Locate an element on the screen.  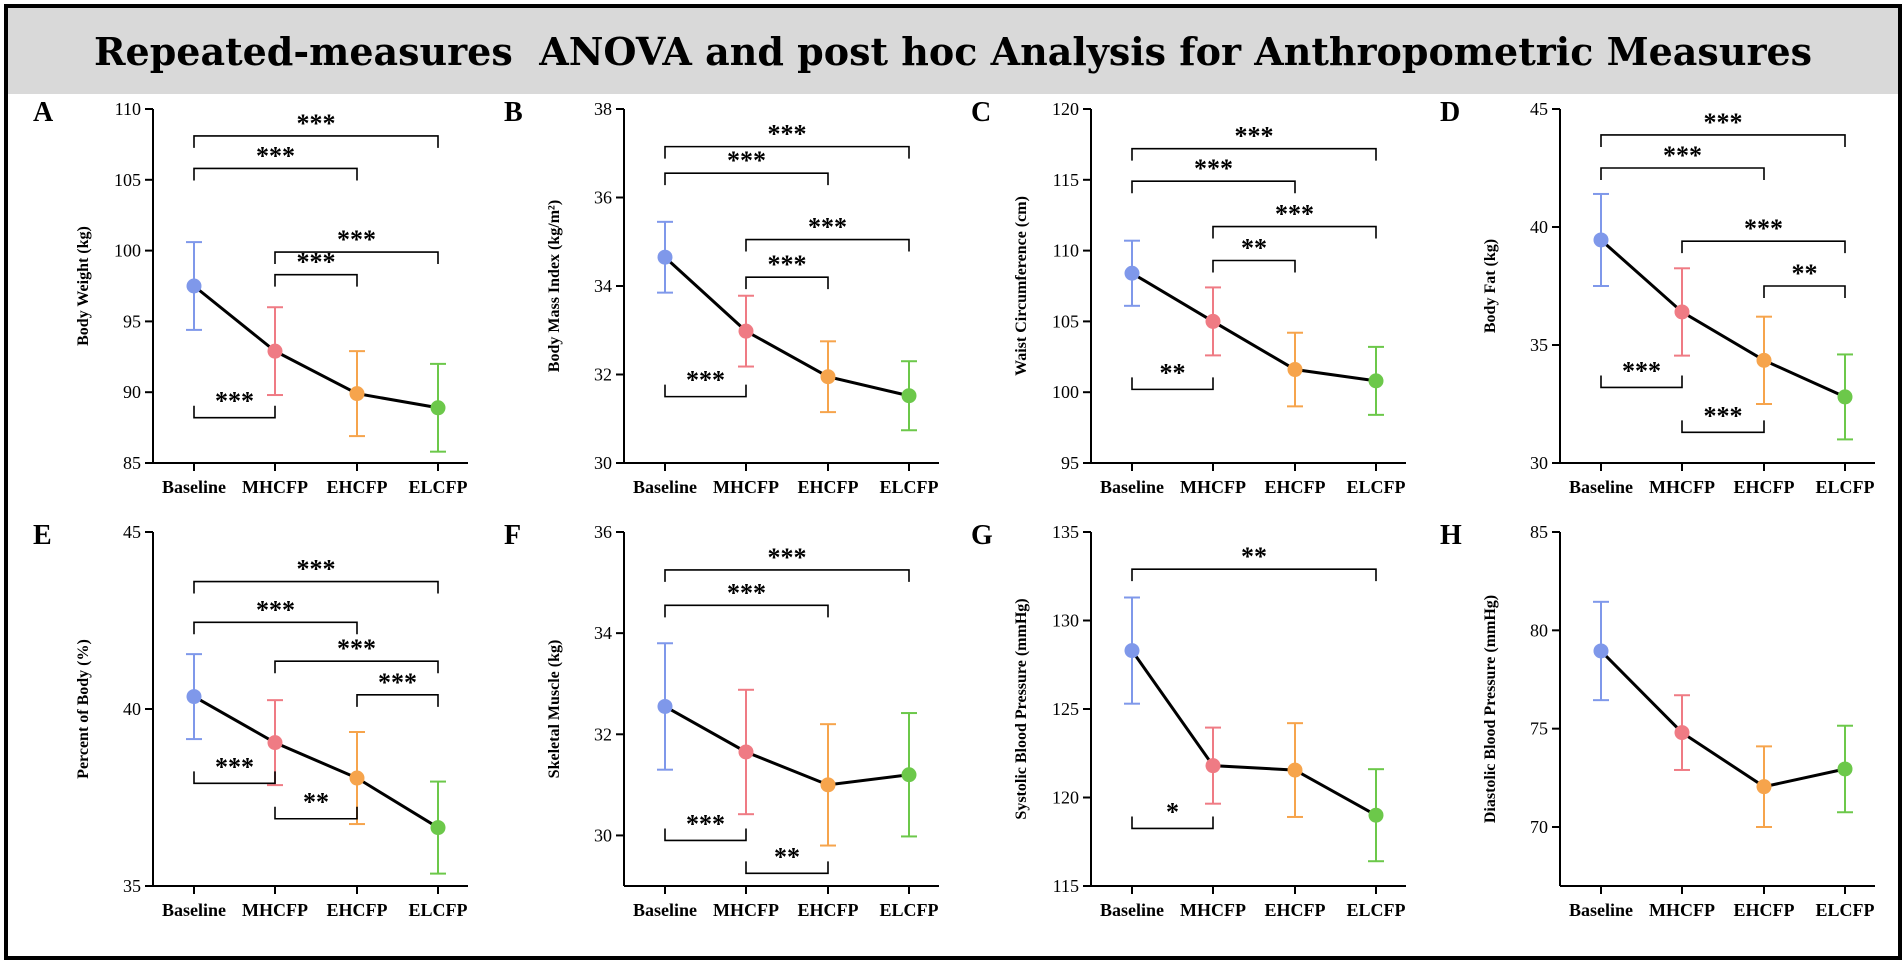
y-tick-label: 35 is located at coordinates (132, 886).